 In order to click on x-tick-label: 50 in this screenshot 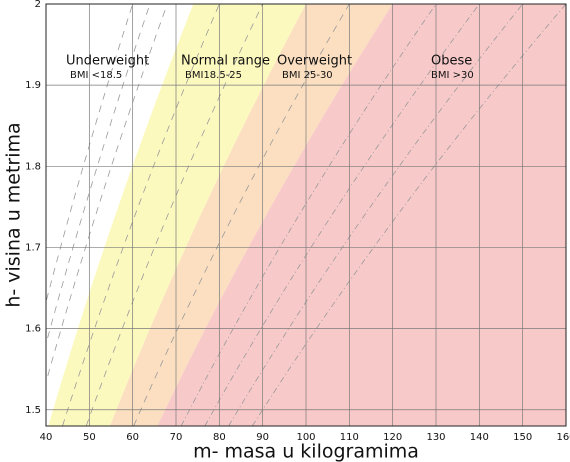, I will do `click(89, 437)`.